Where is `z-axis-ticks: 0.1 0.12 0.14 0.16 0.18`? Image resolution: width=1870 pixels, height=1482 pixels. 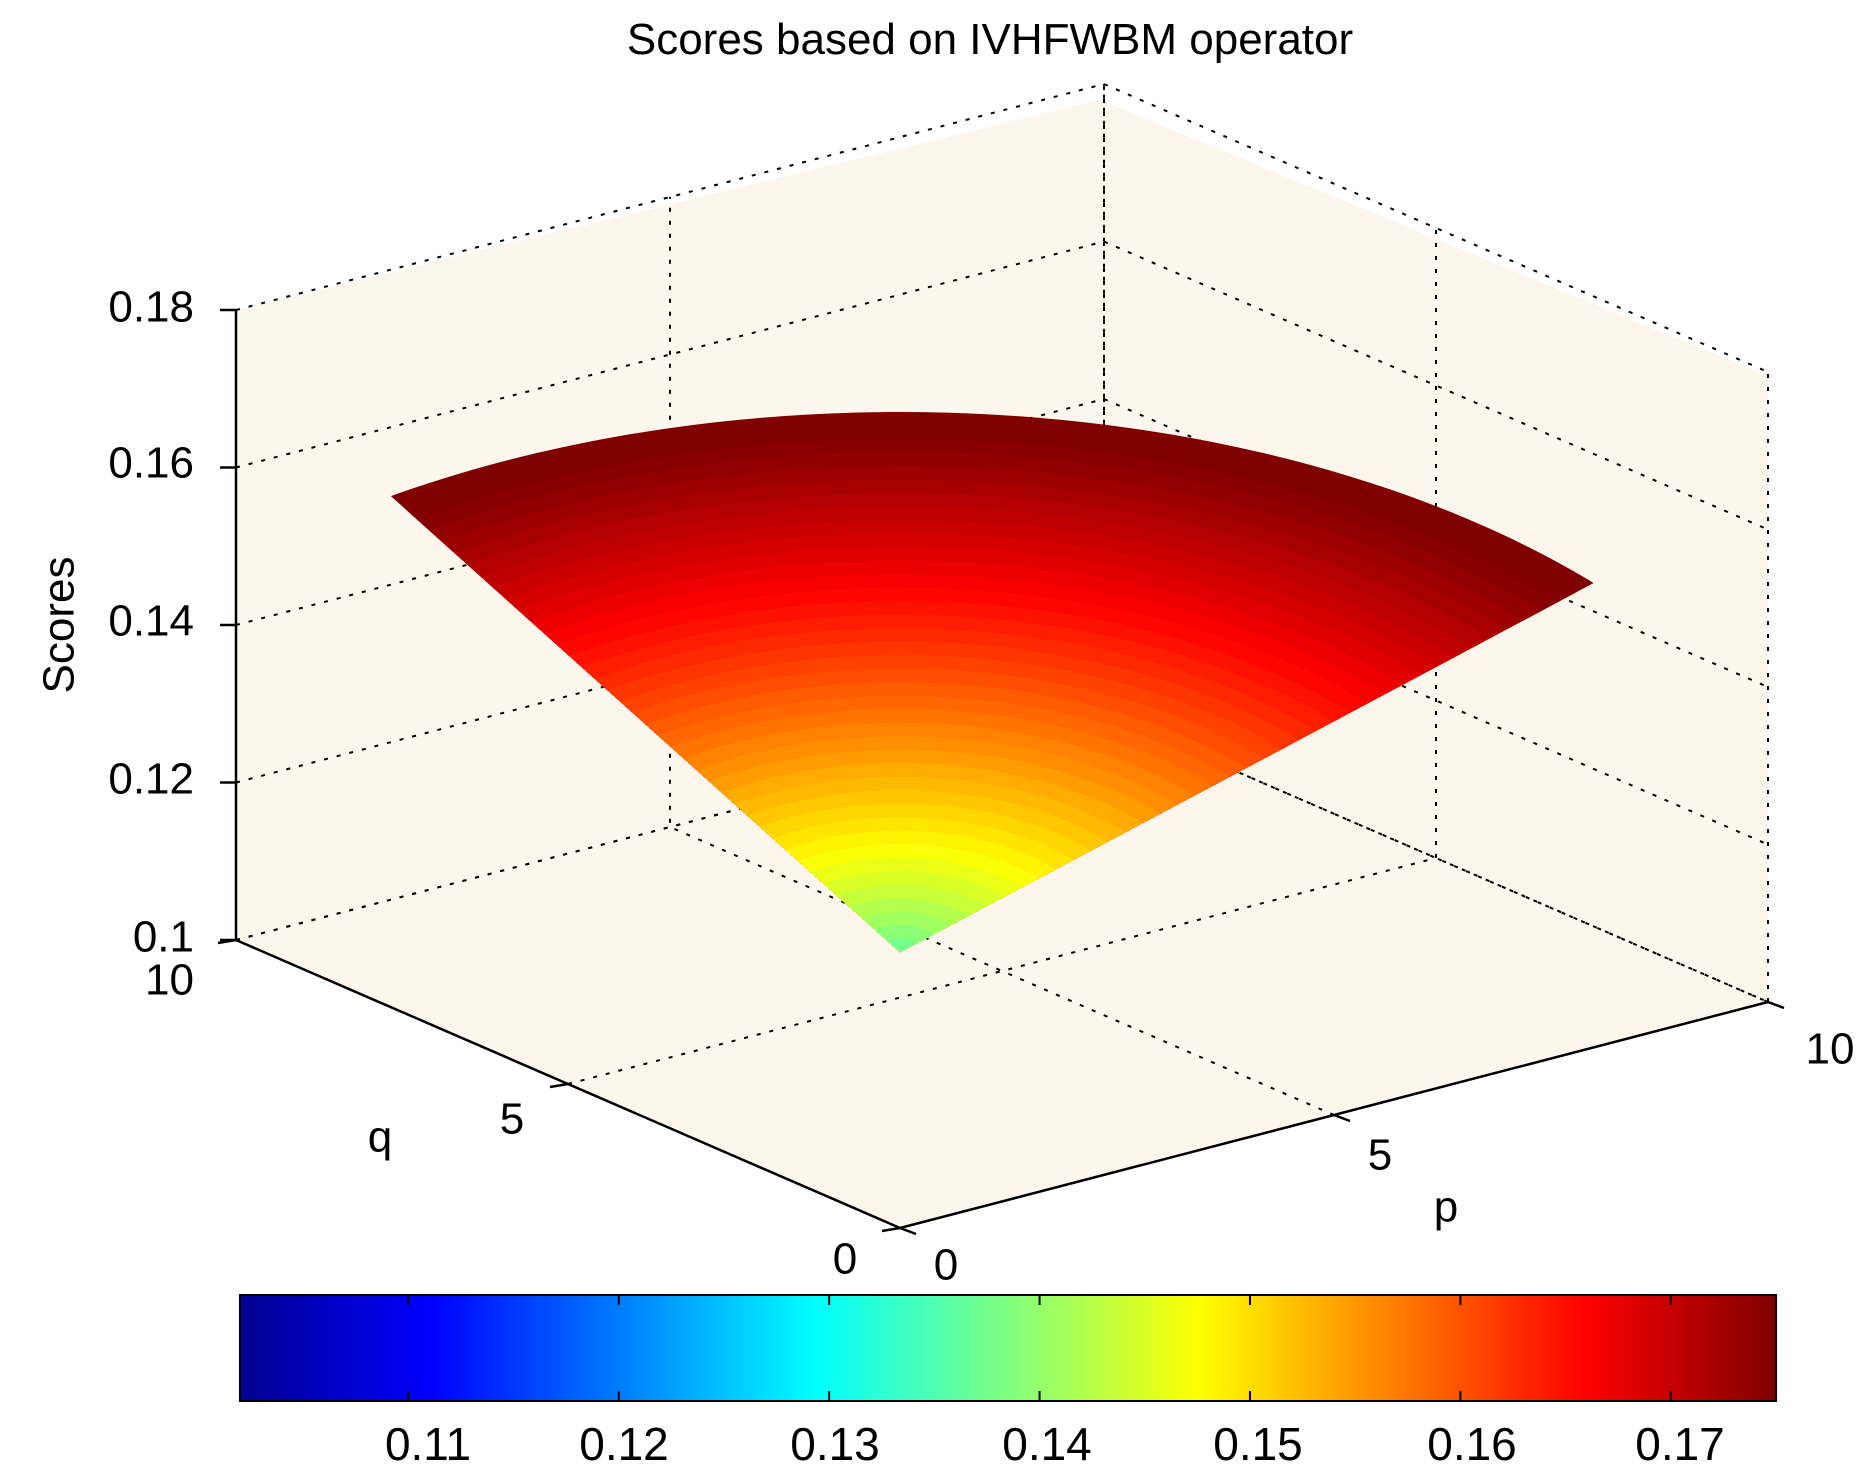
z-axis-ticks: 0.1 0.12 0.14 0.16 0.18 is located at coordinates (151, 622).